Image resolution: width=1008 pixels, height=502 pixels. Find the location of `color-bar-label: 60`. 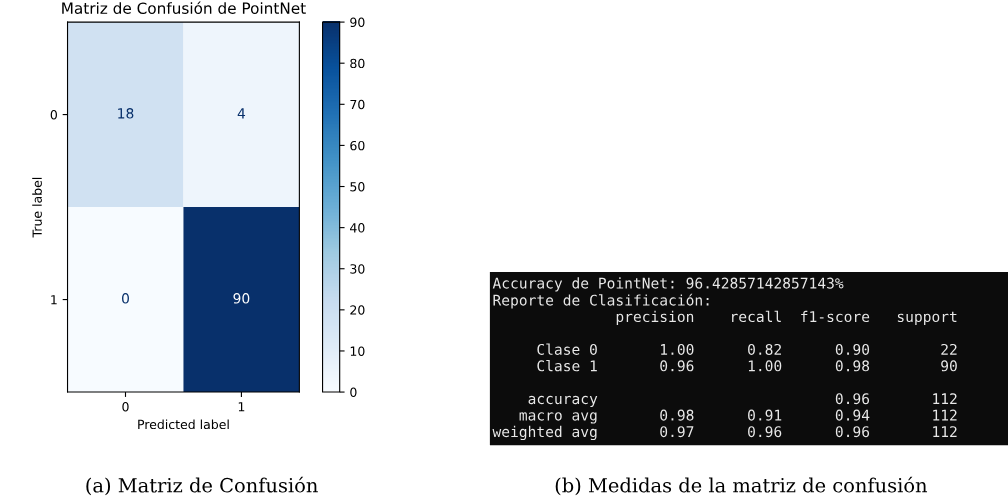

color-bar-label: 60 is located at coordinates (357, 145).